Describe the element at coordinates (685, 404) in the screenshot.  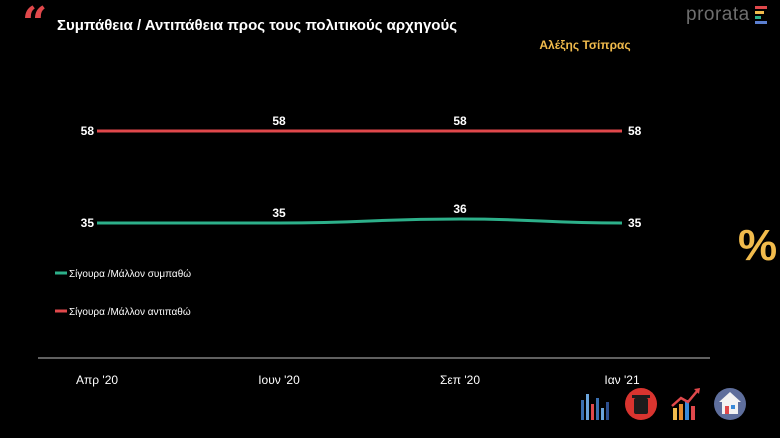
I see `growth-chart-icon` at that location.